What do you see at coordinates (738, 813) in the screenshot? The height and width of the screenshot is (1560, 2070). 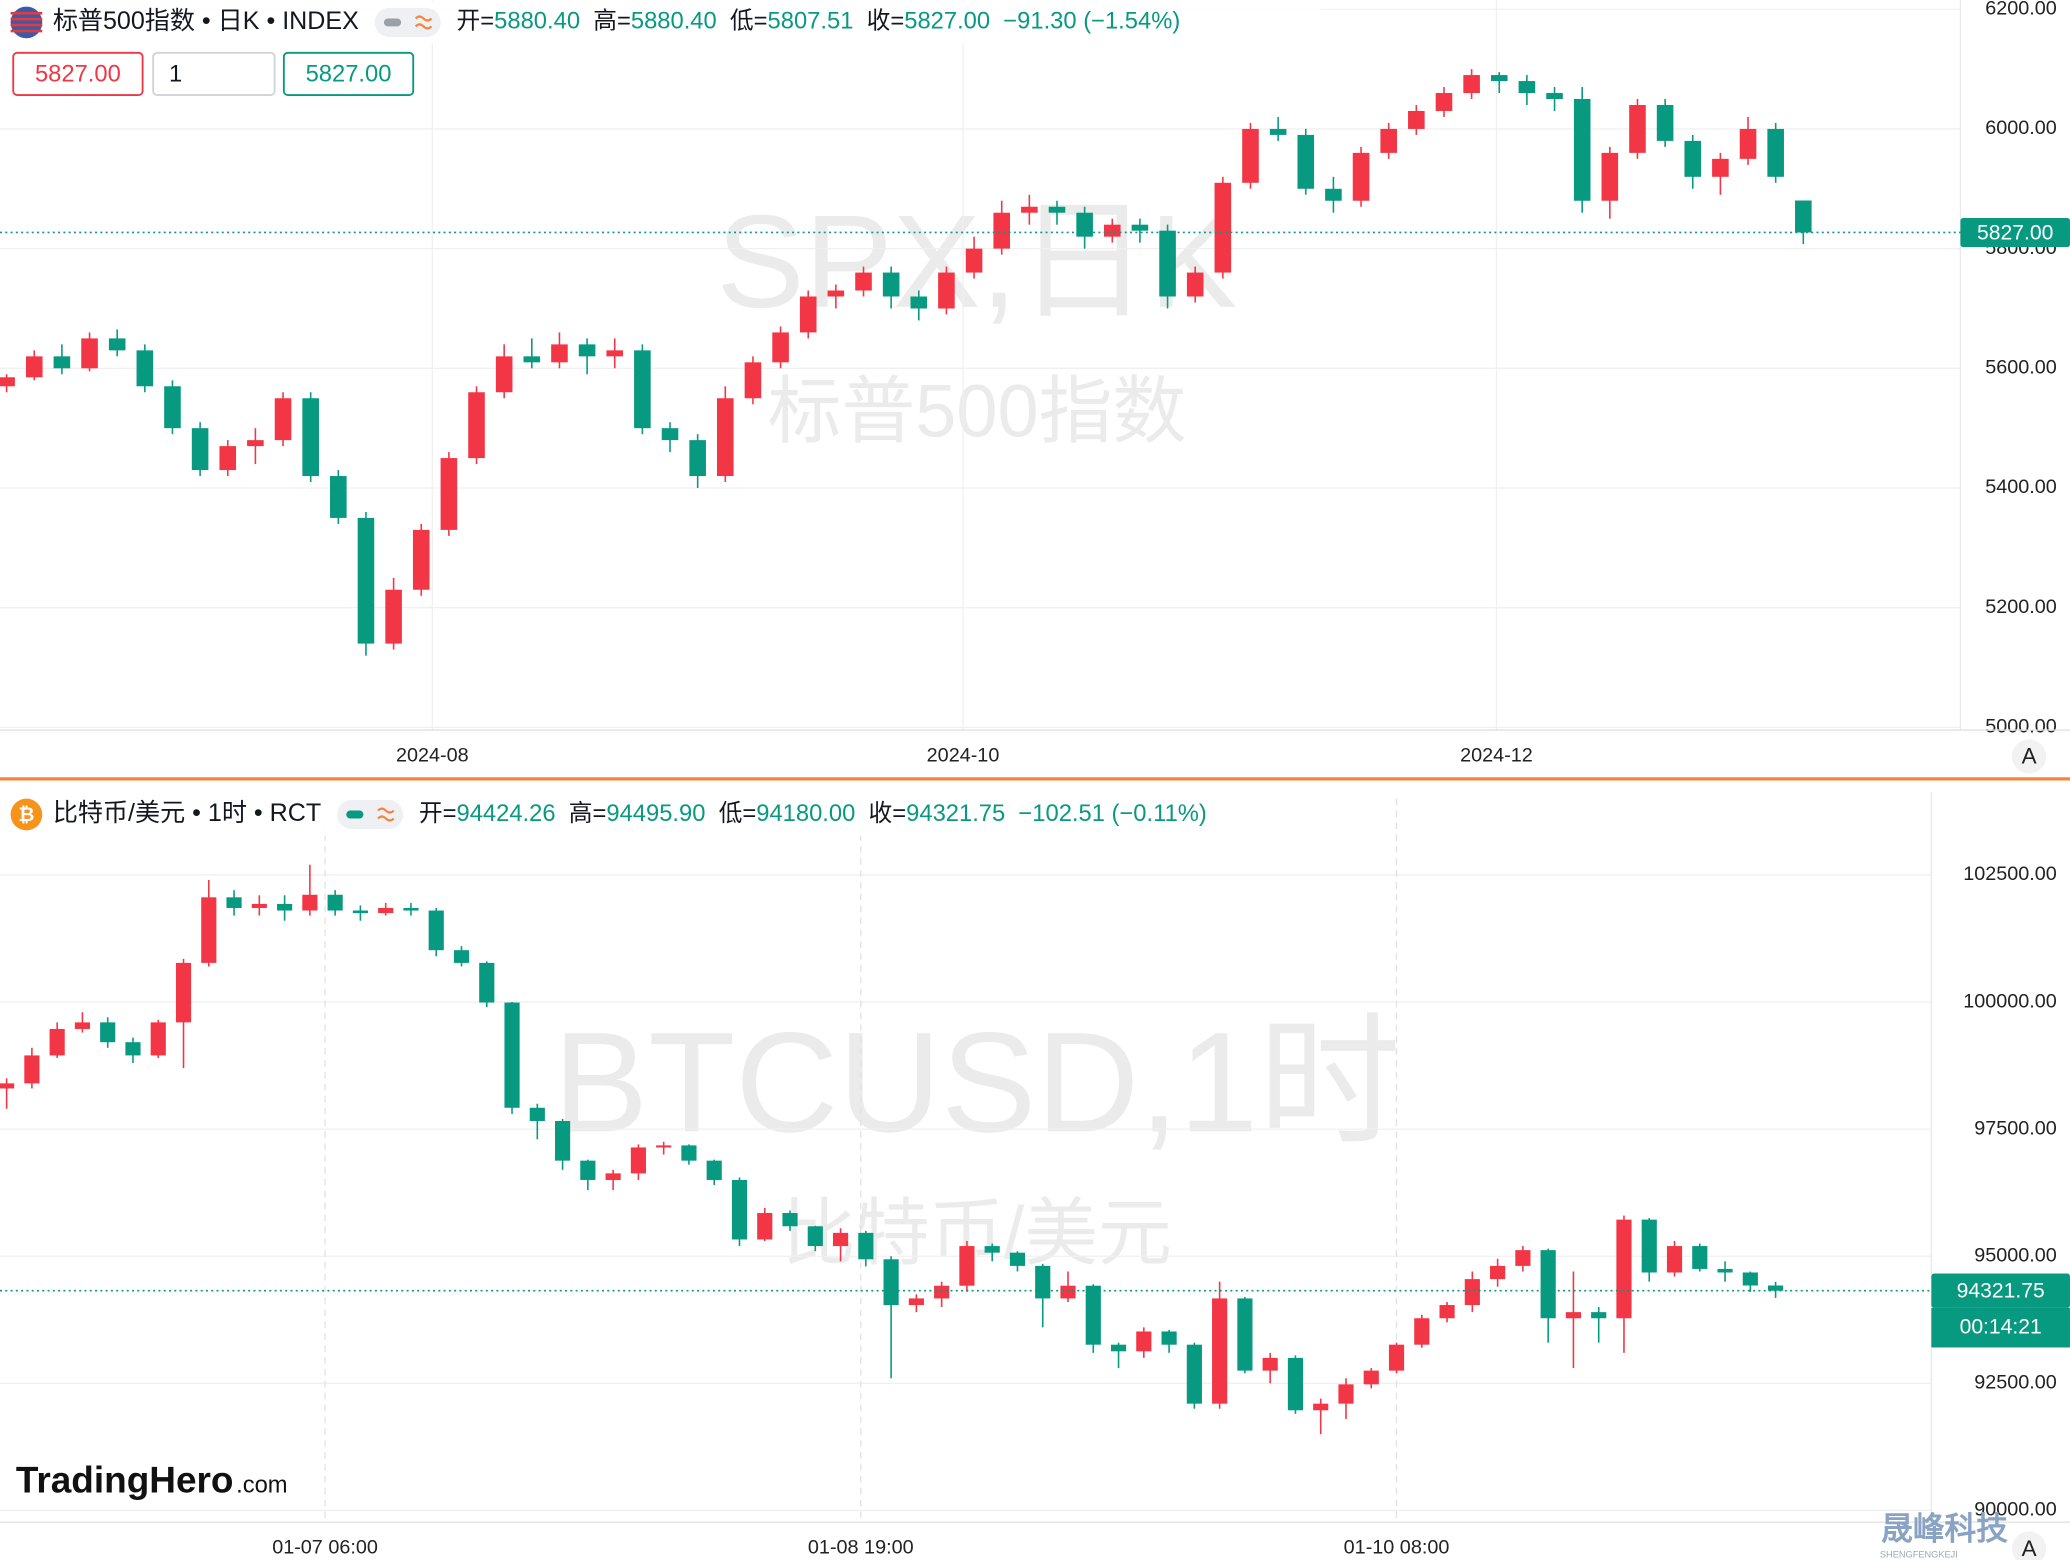 I see `ohlc-label: 低=` at bounding box center [738, 813].